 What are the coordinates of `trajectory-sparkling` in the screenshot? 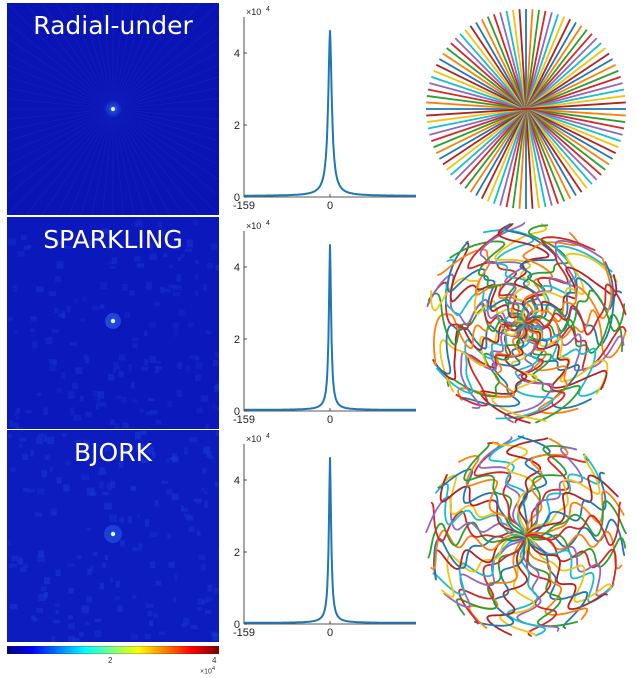 It's located at (526, 323).